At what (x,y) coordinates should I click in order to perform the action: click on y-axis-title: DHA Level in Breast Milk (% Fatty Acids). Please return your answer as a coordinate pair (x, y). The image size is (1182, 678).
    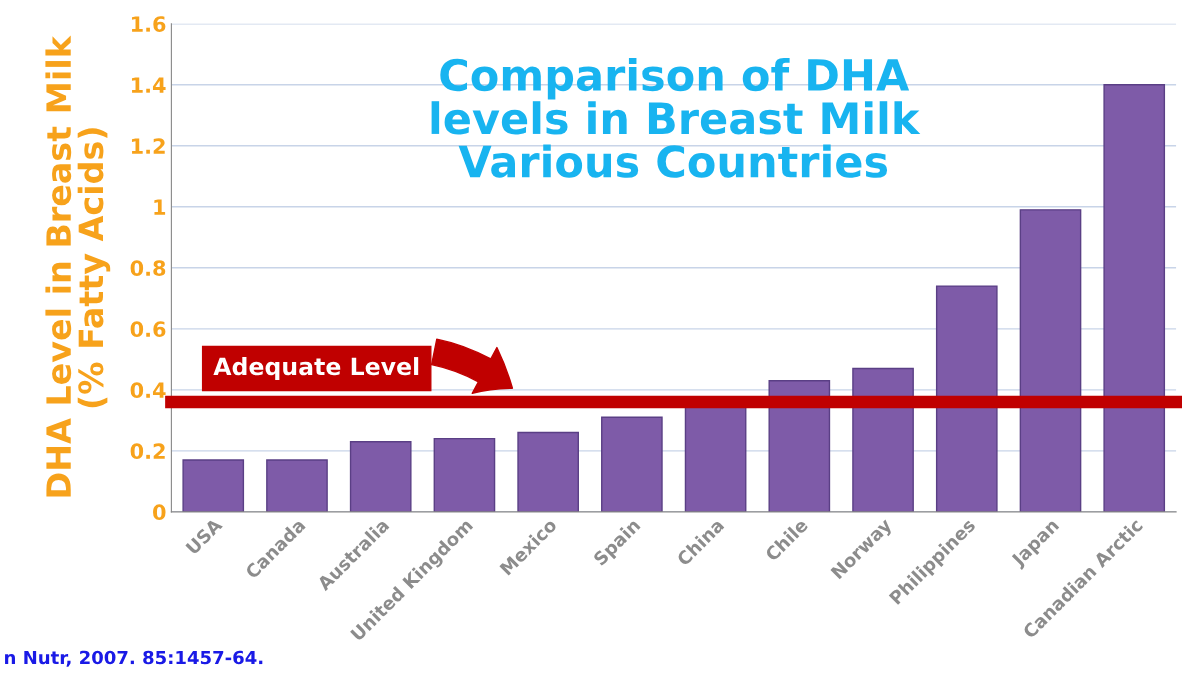
    Looking at the image, I should click on (78, 266).